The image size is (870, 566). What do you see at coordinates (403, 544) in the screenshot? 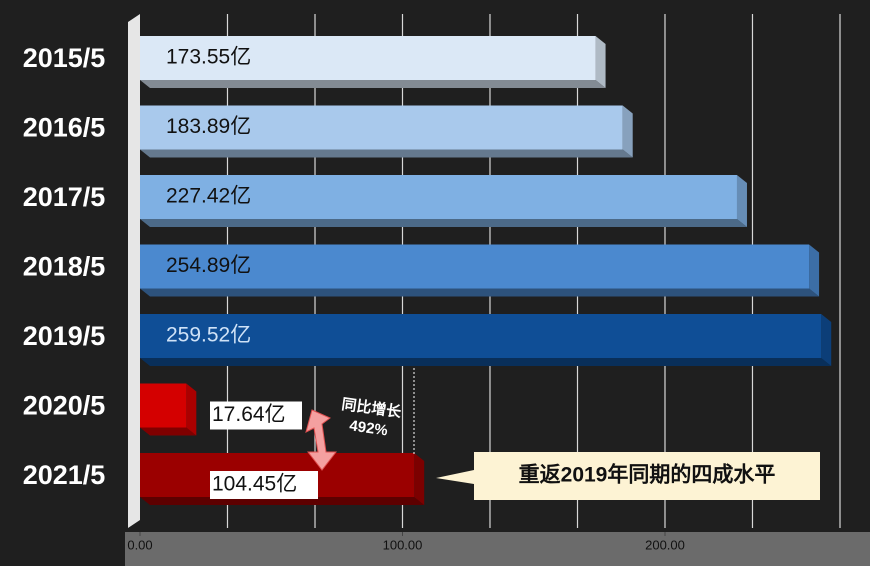
I see `x-tick-label: 100.00` at bounding box center [403, 544].